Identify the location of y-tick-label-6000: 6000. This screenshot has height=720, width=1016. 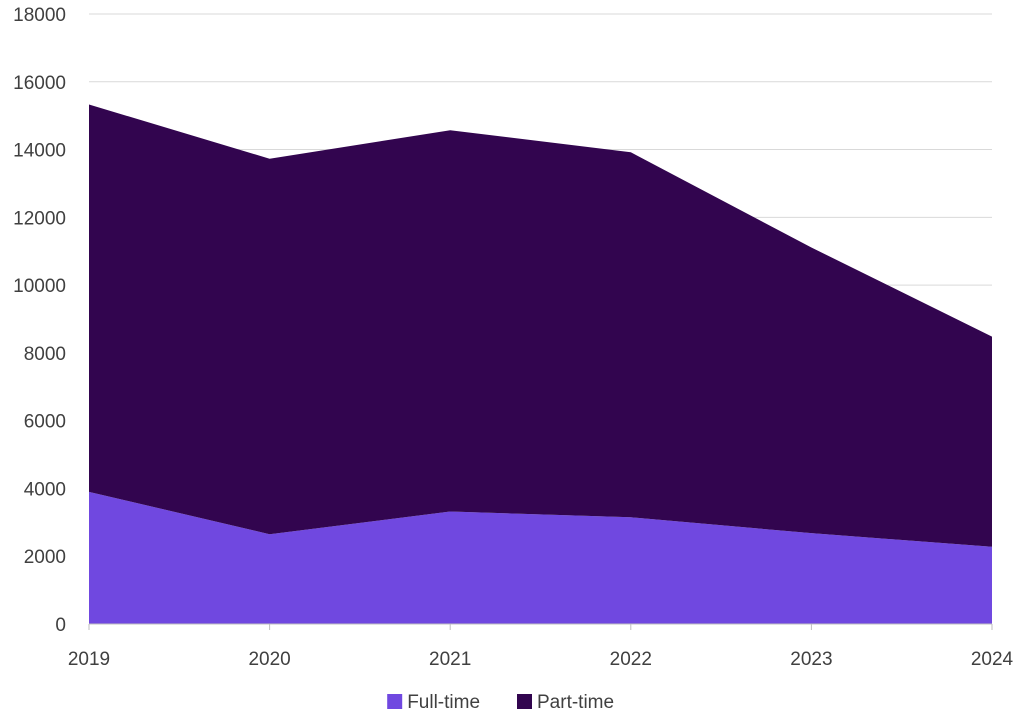
(45, 422).